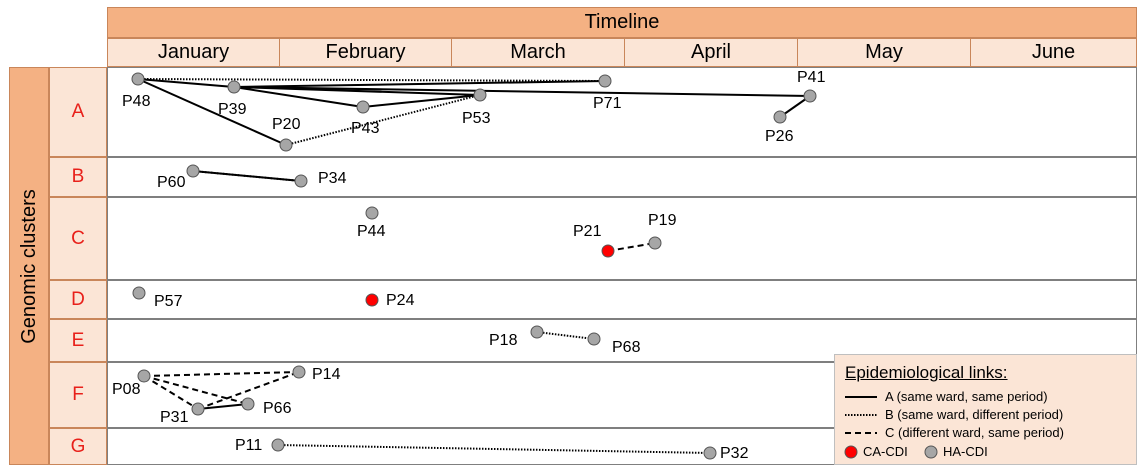  Describe the element at coordinates (779, 136) in the screenshot. I see `patient-label-p26: P26` at that location.